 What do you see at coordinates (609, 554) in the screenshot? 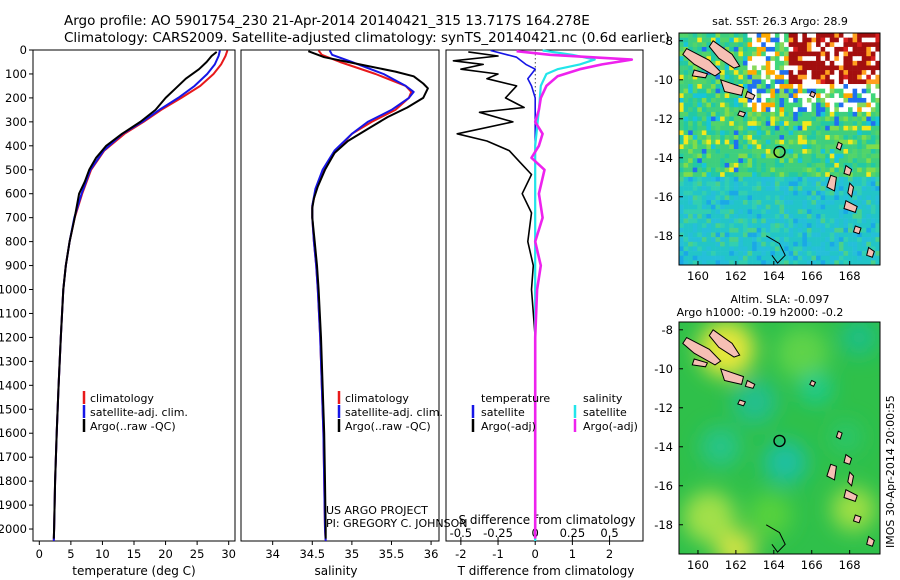
I see `x-tick-label: 2` at bounding box center [609, 554].